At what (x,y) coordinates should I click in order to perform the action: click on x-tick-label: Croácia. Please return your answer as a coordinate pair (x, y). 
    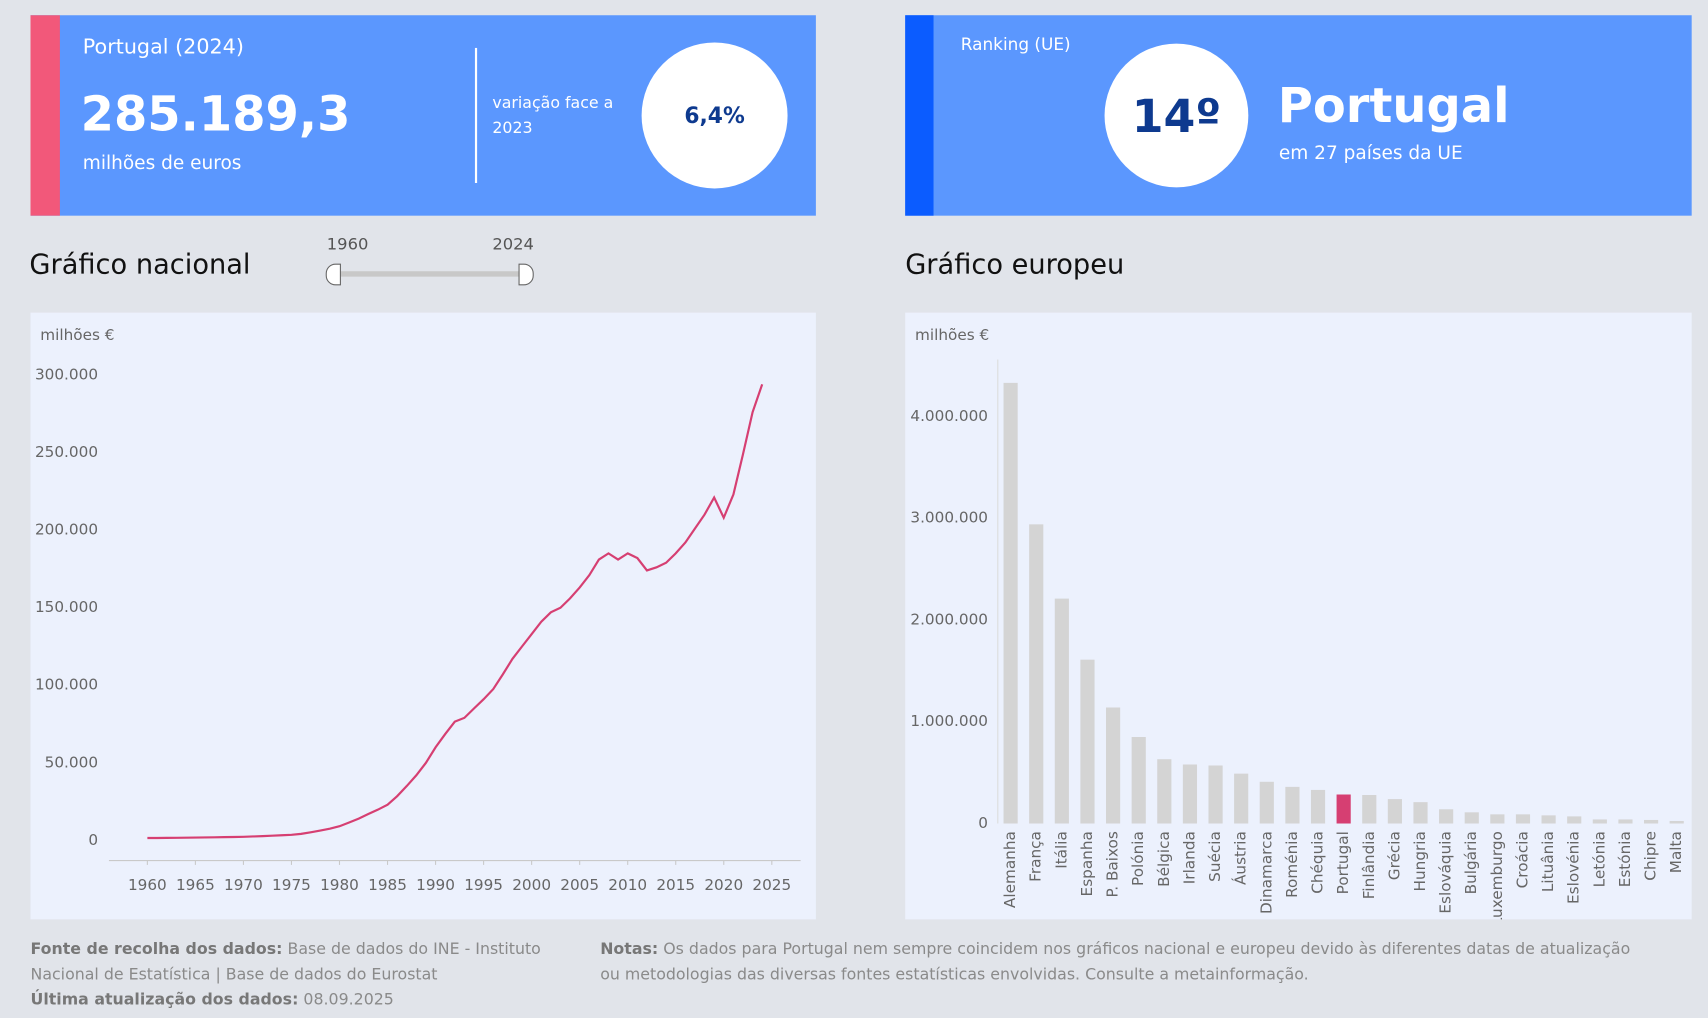
    Looking at the image, I should click on (1522, 859).